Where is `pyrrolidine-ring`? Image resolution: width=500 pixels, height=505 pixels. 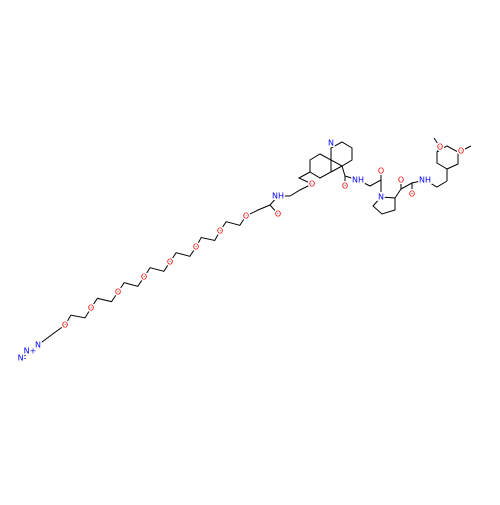 pyrrolidine-ring is located at coordinates (384, 205).